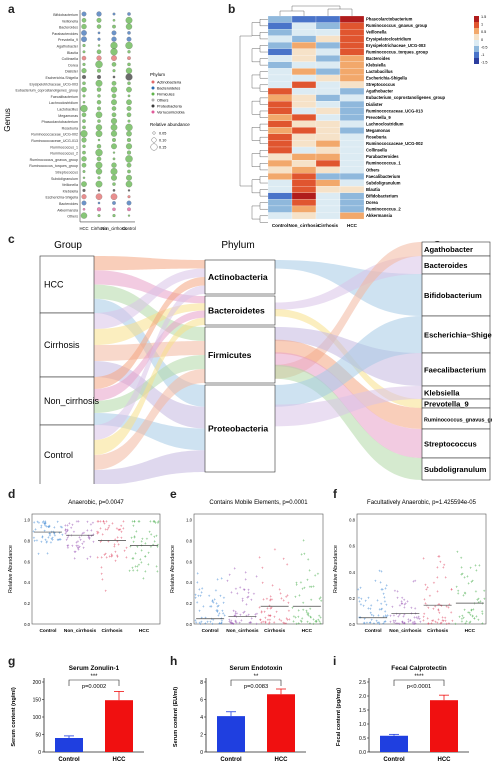 The height and width of the screenshot is (771, 492). What do you see at coordinates (238, 277) in the screenshot?
I see `phylum-node-label: Actinobacteria` at bounding box center [238, 277].